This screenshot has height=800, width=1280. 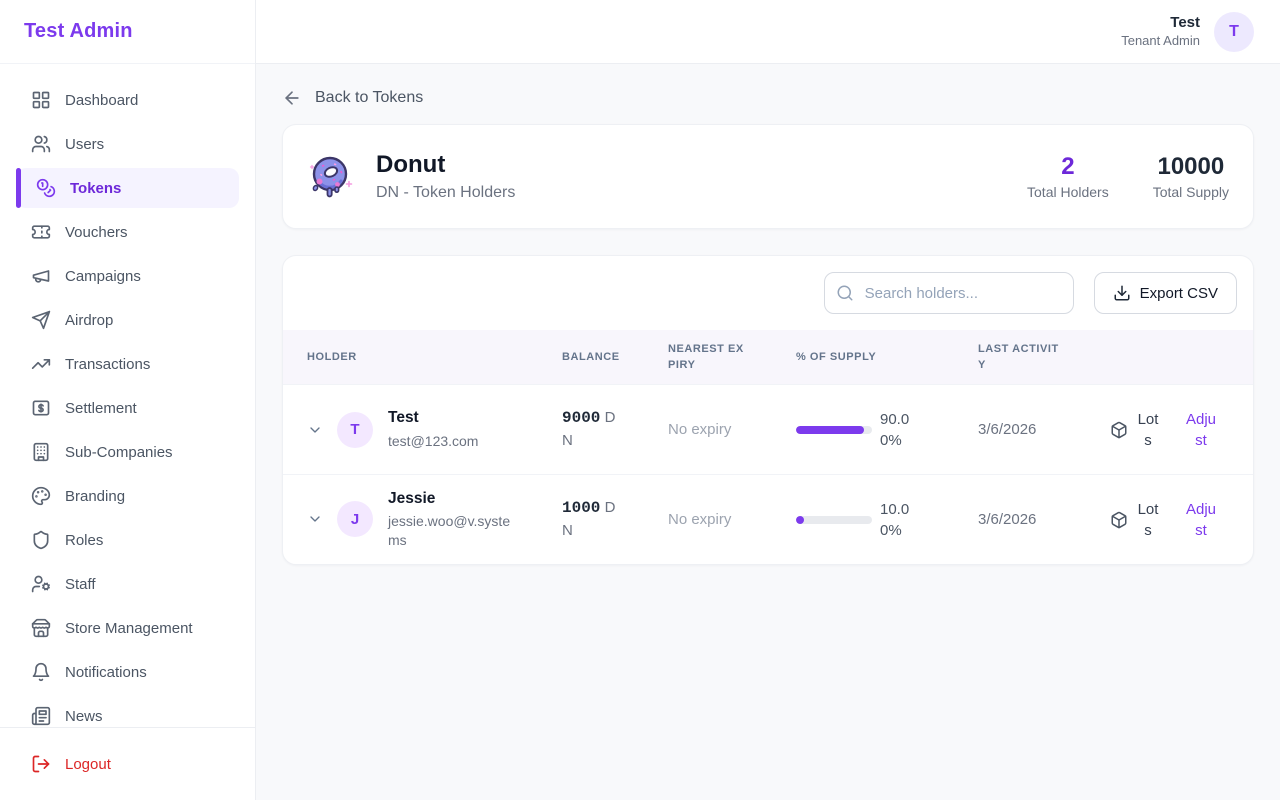 I want to click on lots-label: Lots, so click(x=1148, y=519).